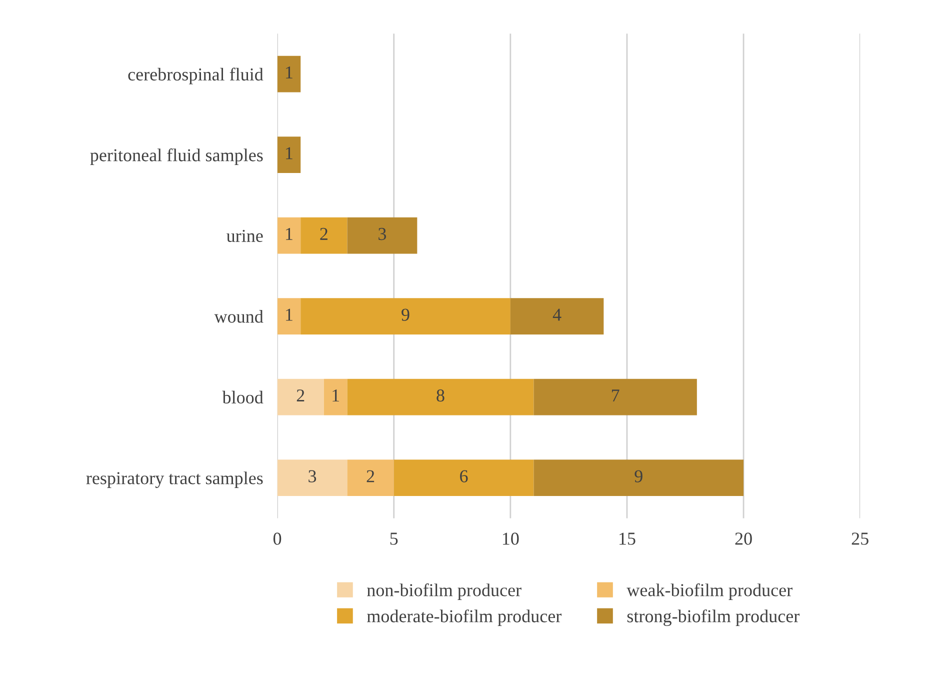 This screenshot has width=940, height=673. Describe the element at coordinates (444, 591) in the screenshot. I see `legend-label: non-biofilm producer` at that location.